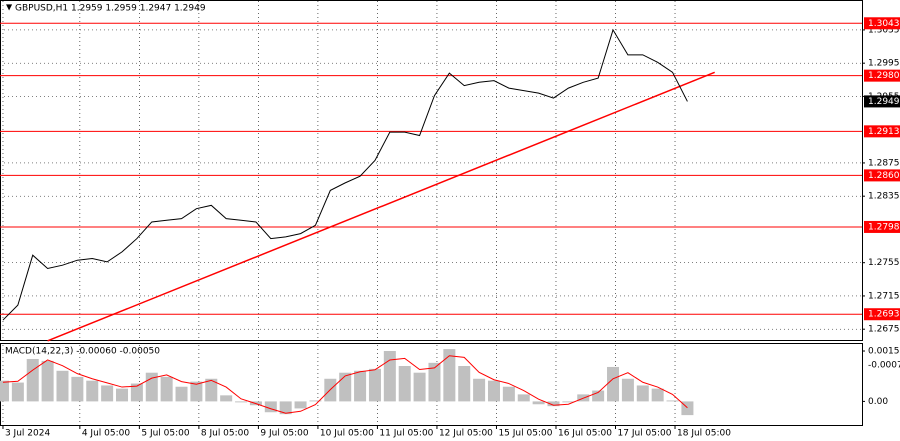 This screenshot has height=441, width=900. I want to click on x-tick-label: 5 Jul 05:00, so click(165, 434).